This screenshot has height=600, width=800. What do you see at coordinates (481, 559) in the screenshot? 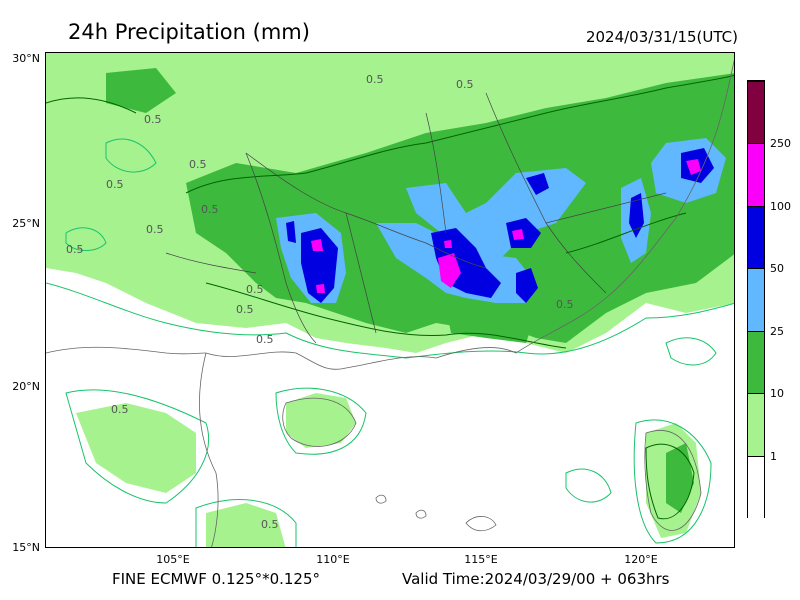
I see `lon-label: 115°E` at bounding box center [481, 559].